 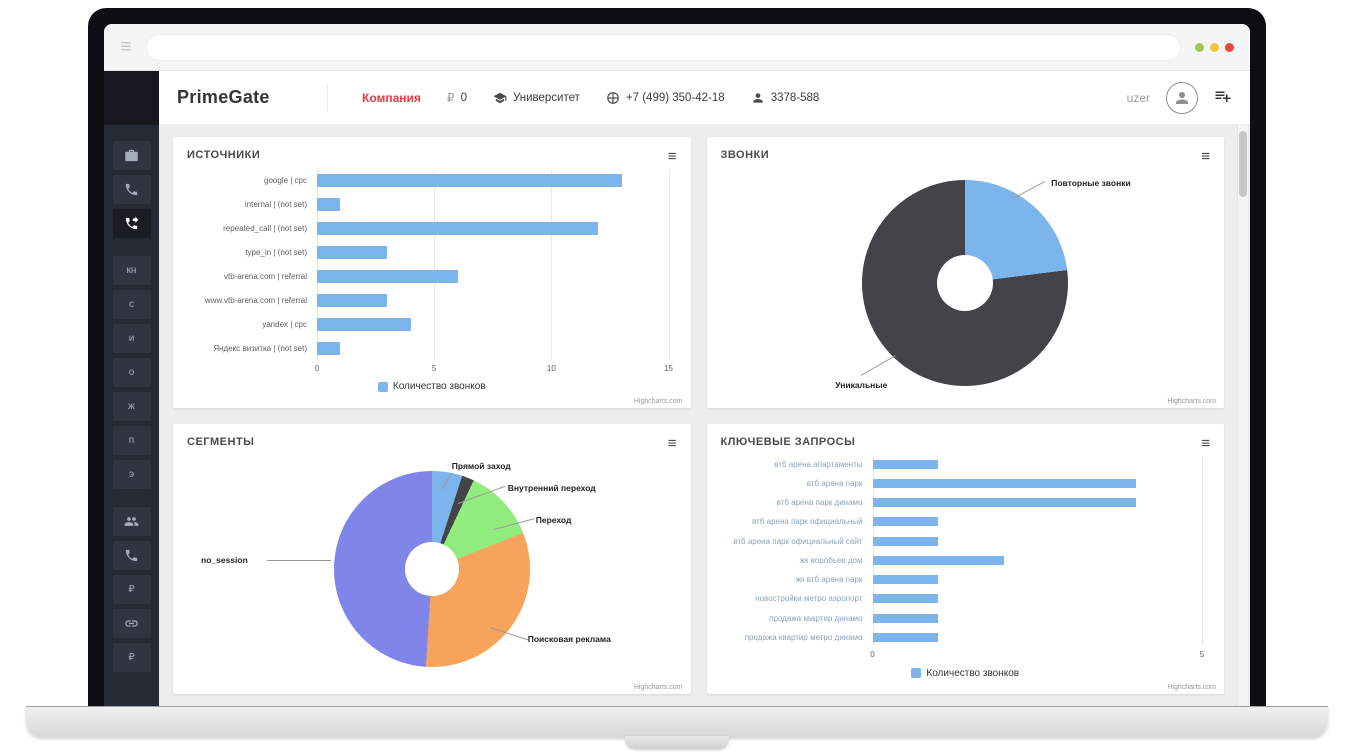 What do you see at coordinates (829, 580) in the screenshot?
I see `category-label: жк втб арена парк` at bounding box center [829, 580].